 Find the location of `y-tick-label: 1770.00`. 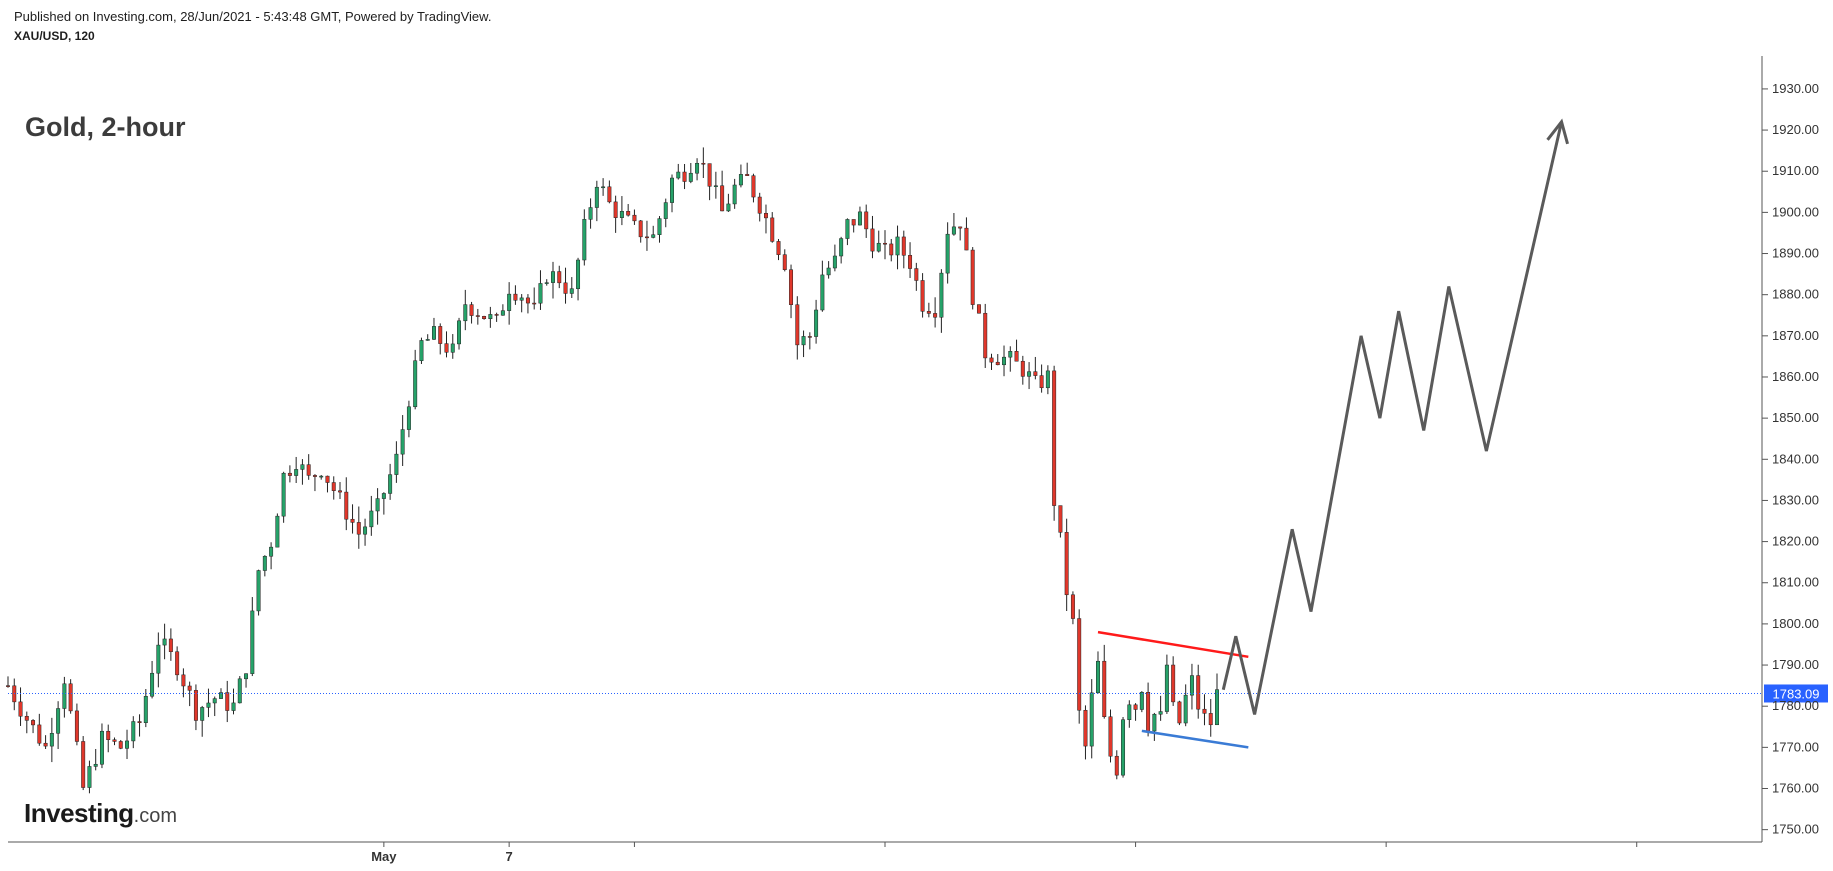

y-tick-label: 1770.00 is located at coordinates (1795, 746).